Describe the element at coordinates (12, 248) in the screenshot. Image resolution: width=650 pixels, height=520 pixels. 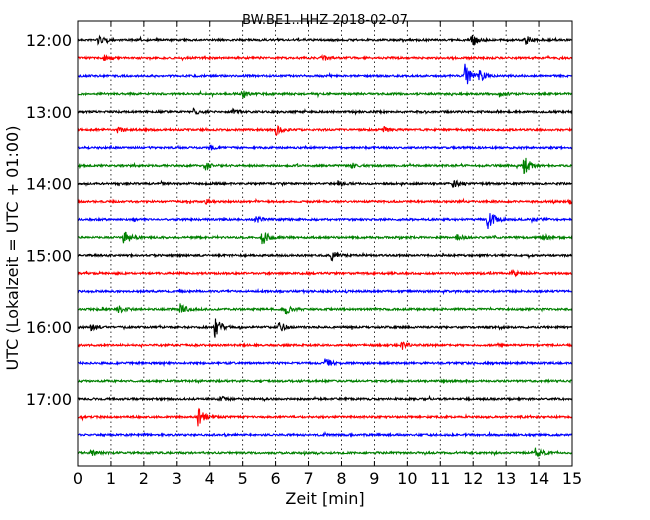
I see `y-axis-label: UTC (Lokalzeit = UTC + 01:00)` at that location.